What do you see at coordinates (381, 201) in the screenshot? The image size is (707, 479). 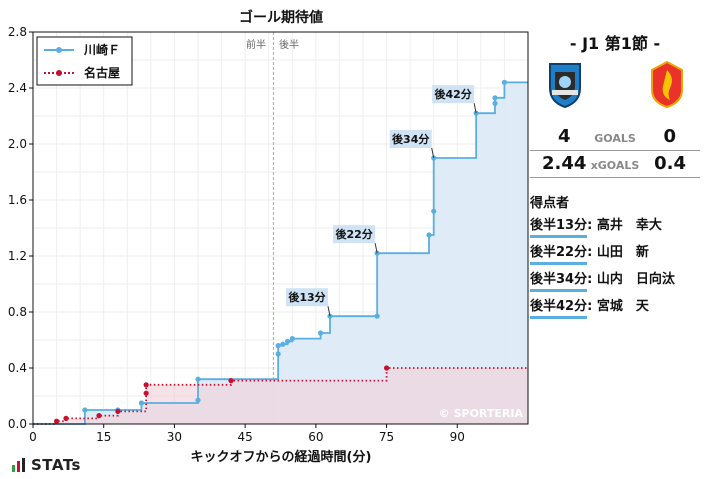 I see `goal-annotations: 後13分 後22分 後34分 後42分` at bounding box center [381, 201].